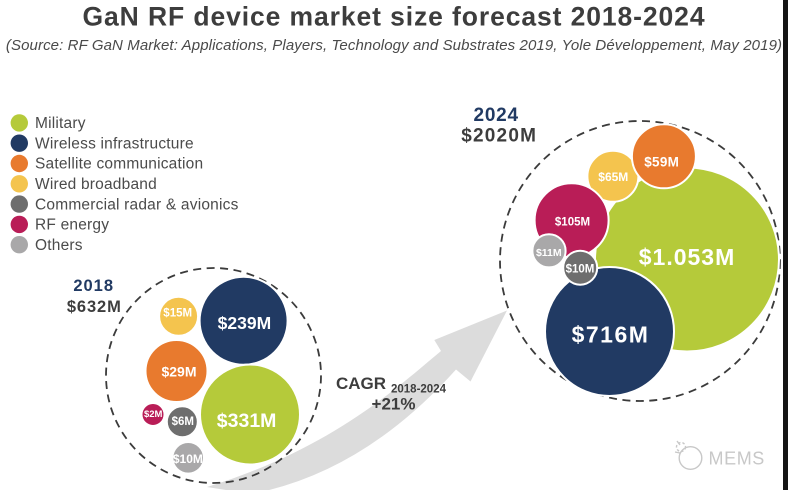 This screenshot has width=788, height=490. Describe the element at coordinates (737, 459) in the screenshot. I see `svg-text: MEMS` at that location.